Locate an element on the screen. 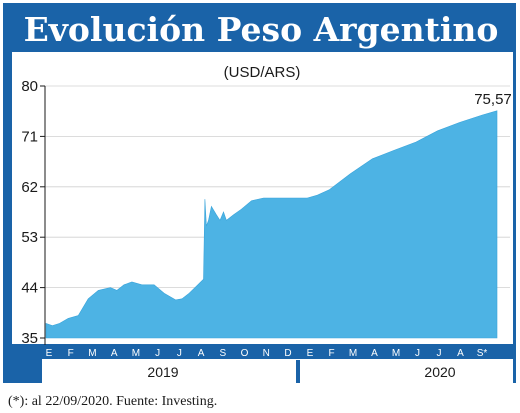 The width and height of the screenshot is (520, 413). y-tick-label: 35 is located at coordinates (29, 338).